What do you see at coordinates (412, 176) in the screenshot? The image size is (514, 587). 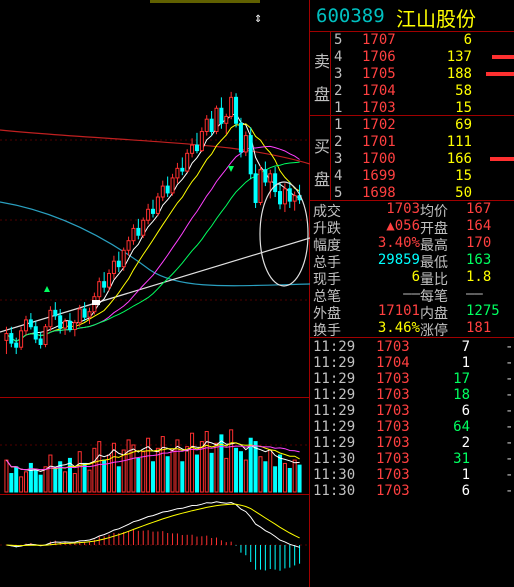 I see `buy-row-4: 4 1699 15` at bounding box center [412, 176].